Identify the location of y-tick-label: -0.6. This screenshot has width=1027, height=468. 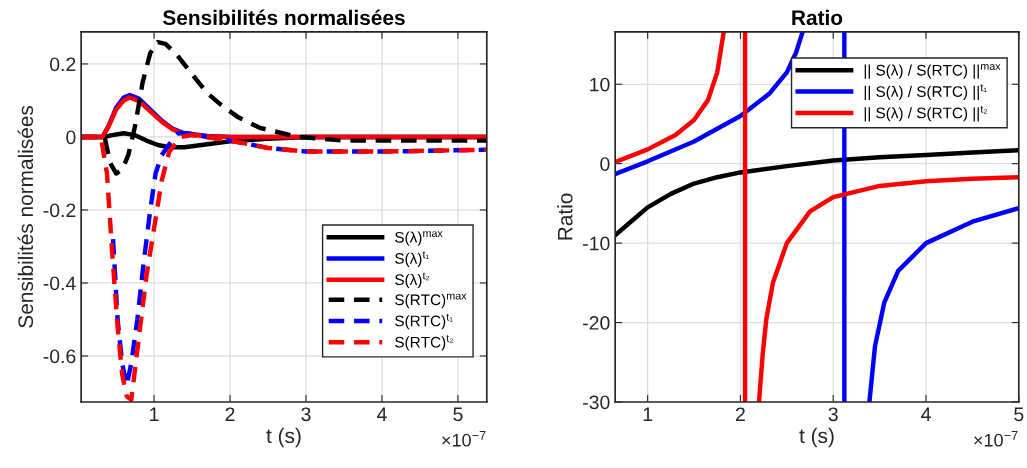
(59, 356).